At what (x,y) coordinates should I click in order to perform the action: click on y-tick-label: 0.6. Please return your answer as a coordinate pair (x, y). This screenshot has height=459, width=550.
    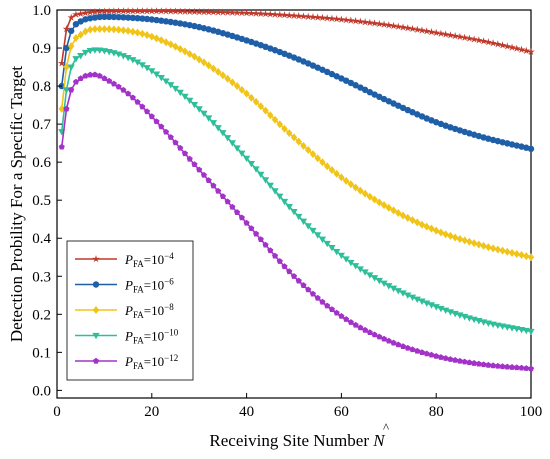
    Looking at the image, I should click on (41, 163).